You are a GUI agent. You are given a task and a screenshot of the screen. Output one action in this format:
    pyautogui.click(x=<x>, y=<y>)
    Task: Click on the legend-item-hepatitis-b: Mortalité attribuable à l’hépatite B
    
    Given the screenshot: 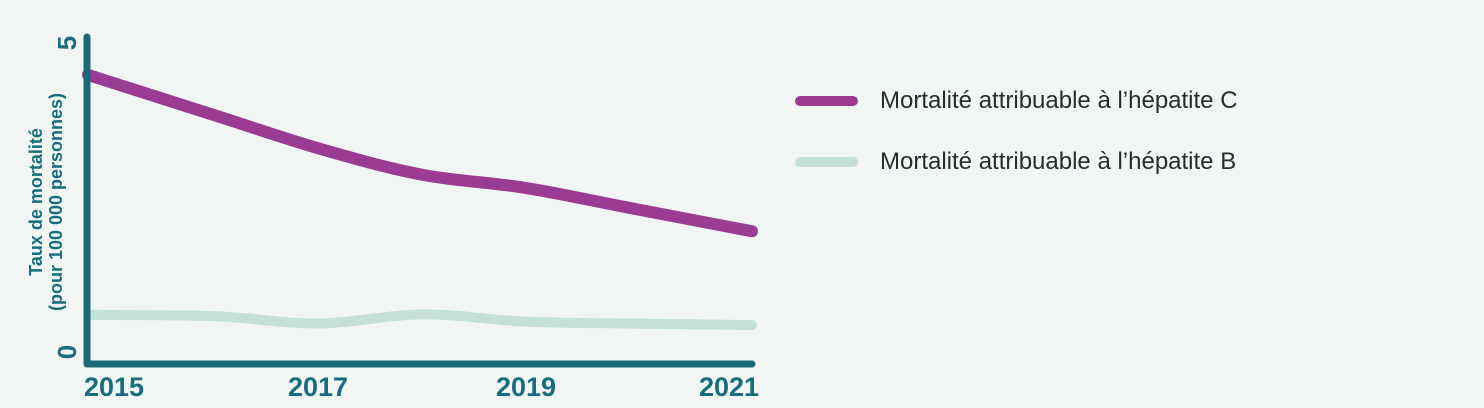 What is the action you would take?
    pyautogui.click(x=1016, y=162)
    